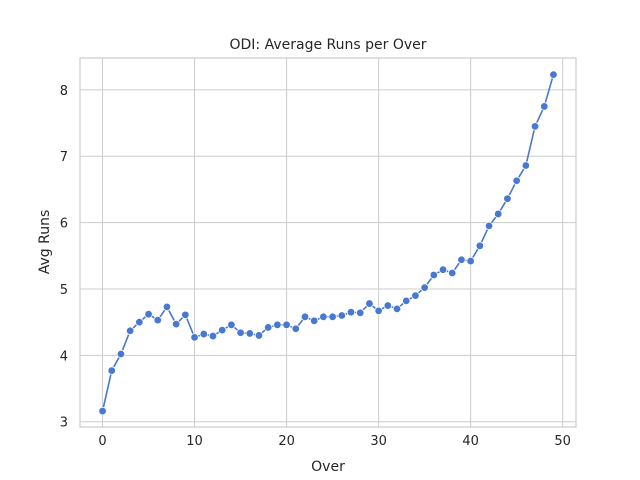 The height and width of the screenshot is (480, 640). Describe the element at coordinates (194, 441) in the screenshot. I see `x-tick-label: 10` at that location.